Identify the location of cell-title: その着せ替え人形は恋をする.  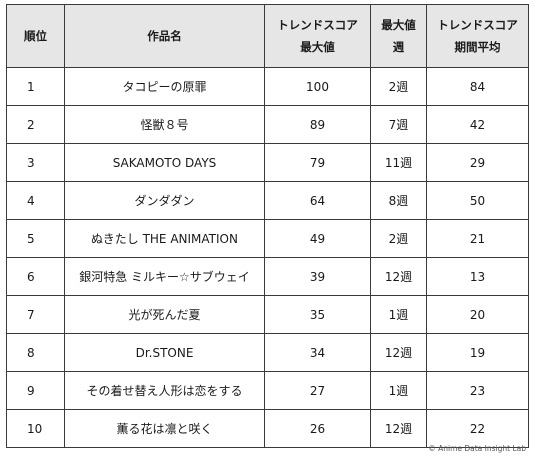
(164, 390).